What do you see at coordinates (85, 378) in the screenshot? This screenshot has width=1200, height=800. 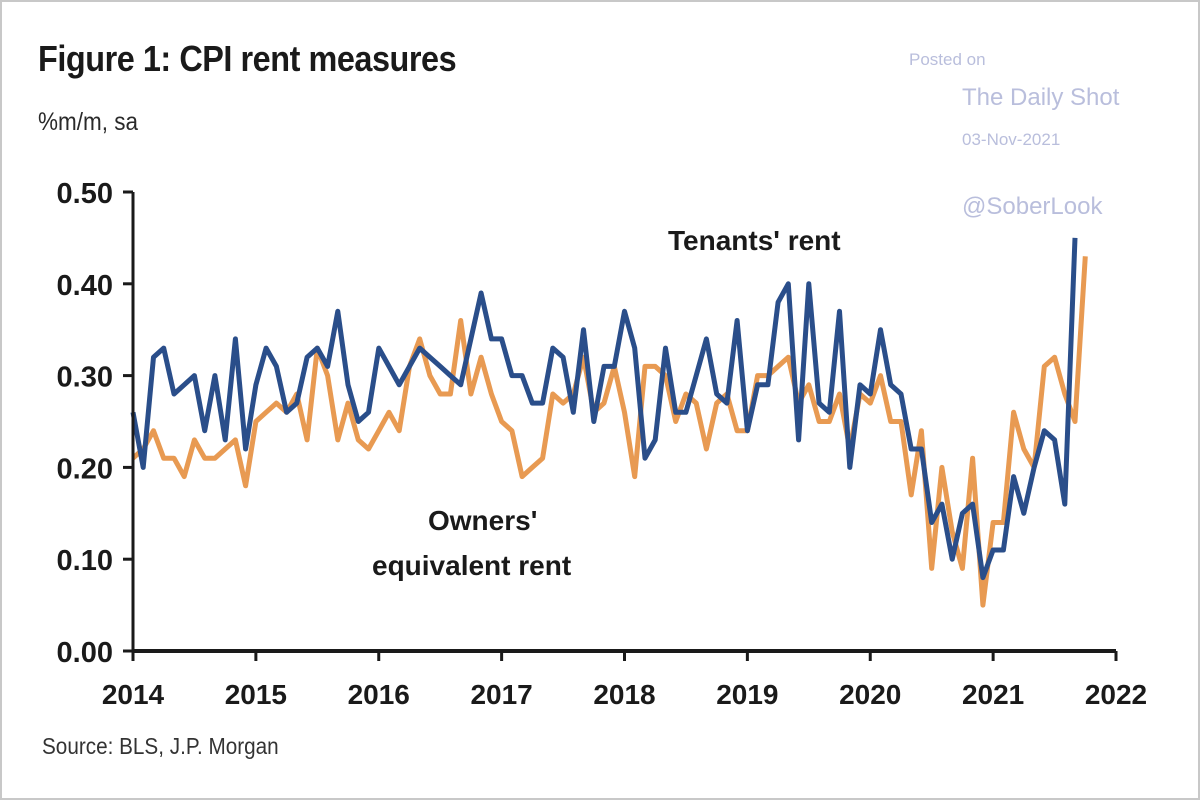 I see `y-tick-label: 0.30` at bounding box center [85, 378].